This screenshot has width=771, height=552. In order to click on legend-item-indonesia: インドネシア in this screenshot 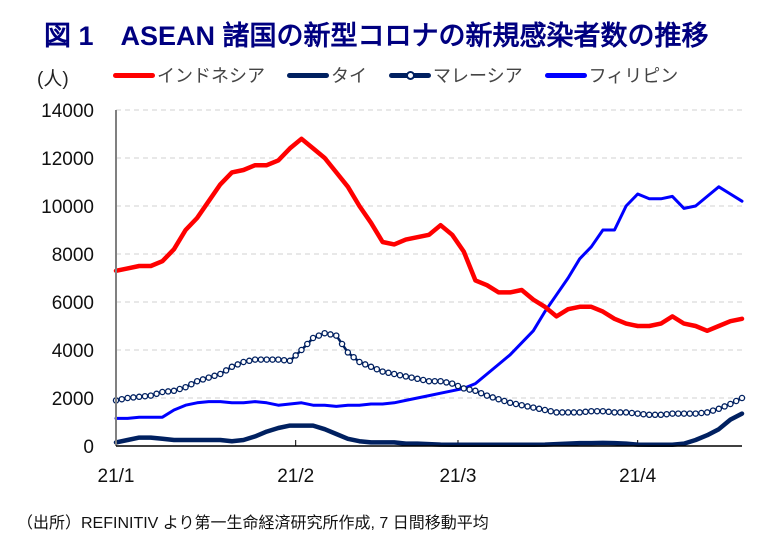, I will do `click(189, 75)`.